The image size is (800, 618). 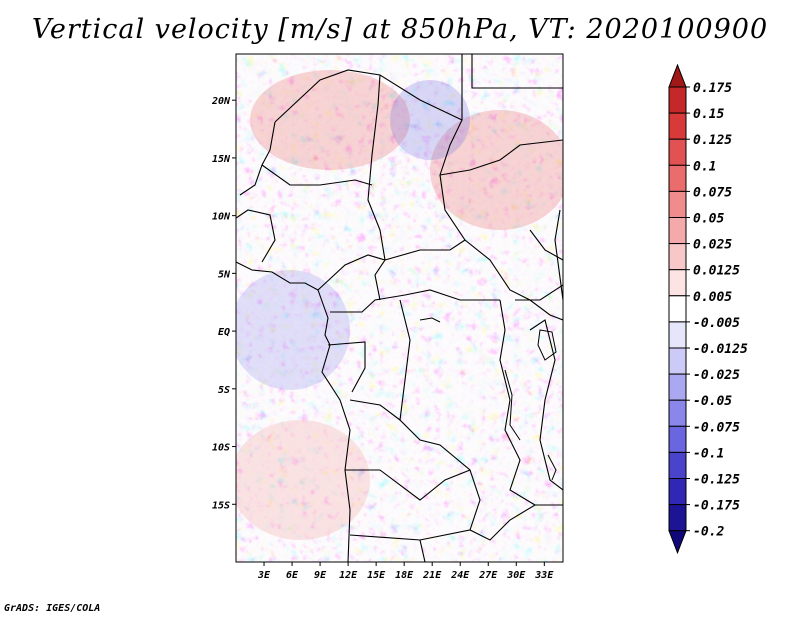 I want to click on lon-tick-label: 21E, so click(x=432, y=575).